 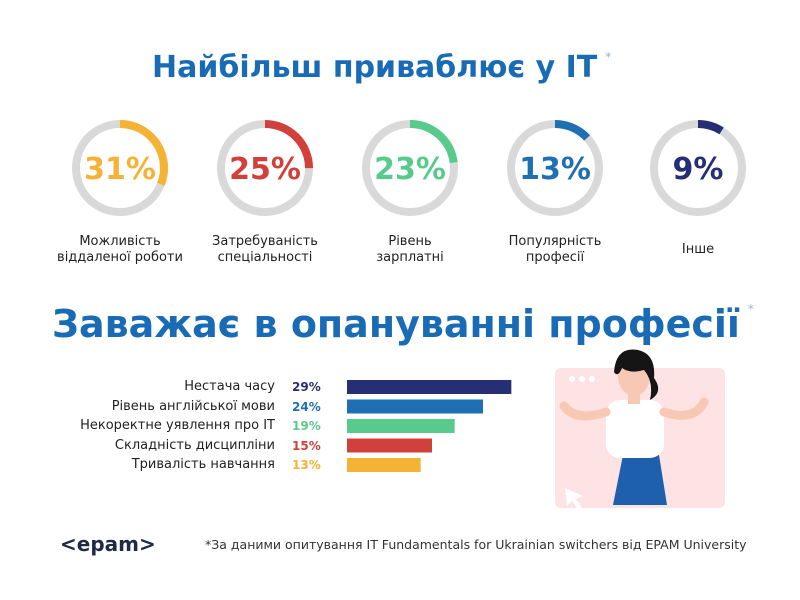 I want to click on category-label: Складність дисципліни, so click(x=194, y=445).